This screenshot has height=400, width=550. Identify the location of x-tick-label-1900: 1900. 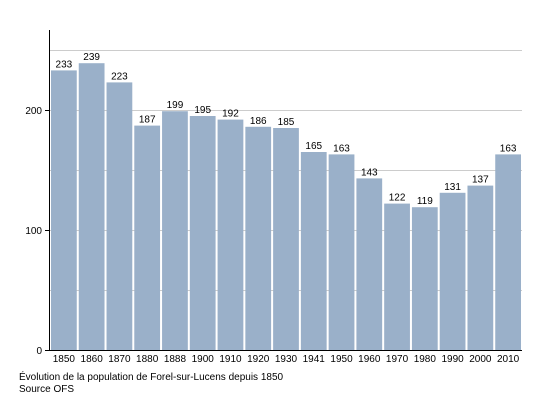
(203, 359).